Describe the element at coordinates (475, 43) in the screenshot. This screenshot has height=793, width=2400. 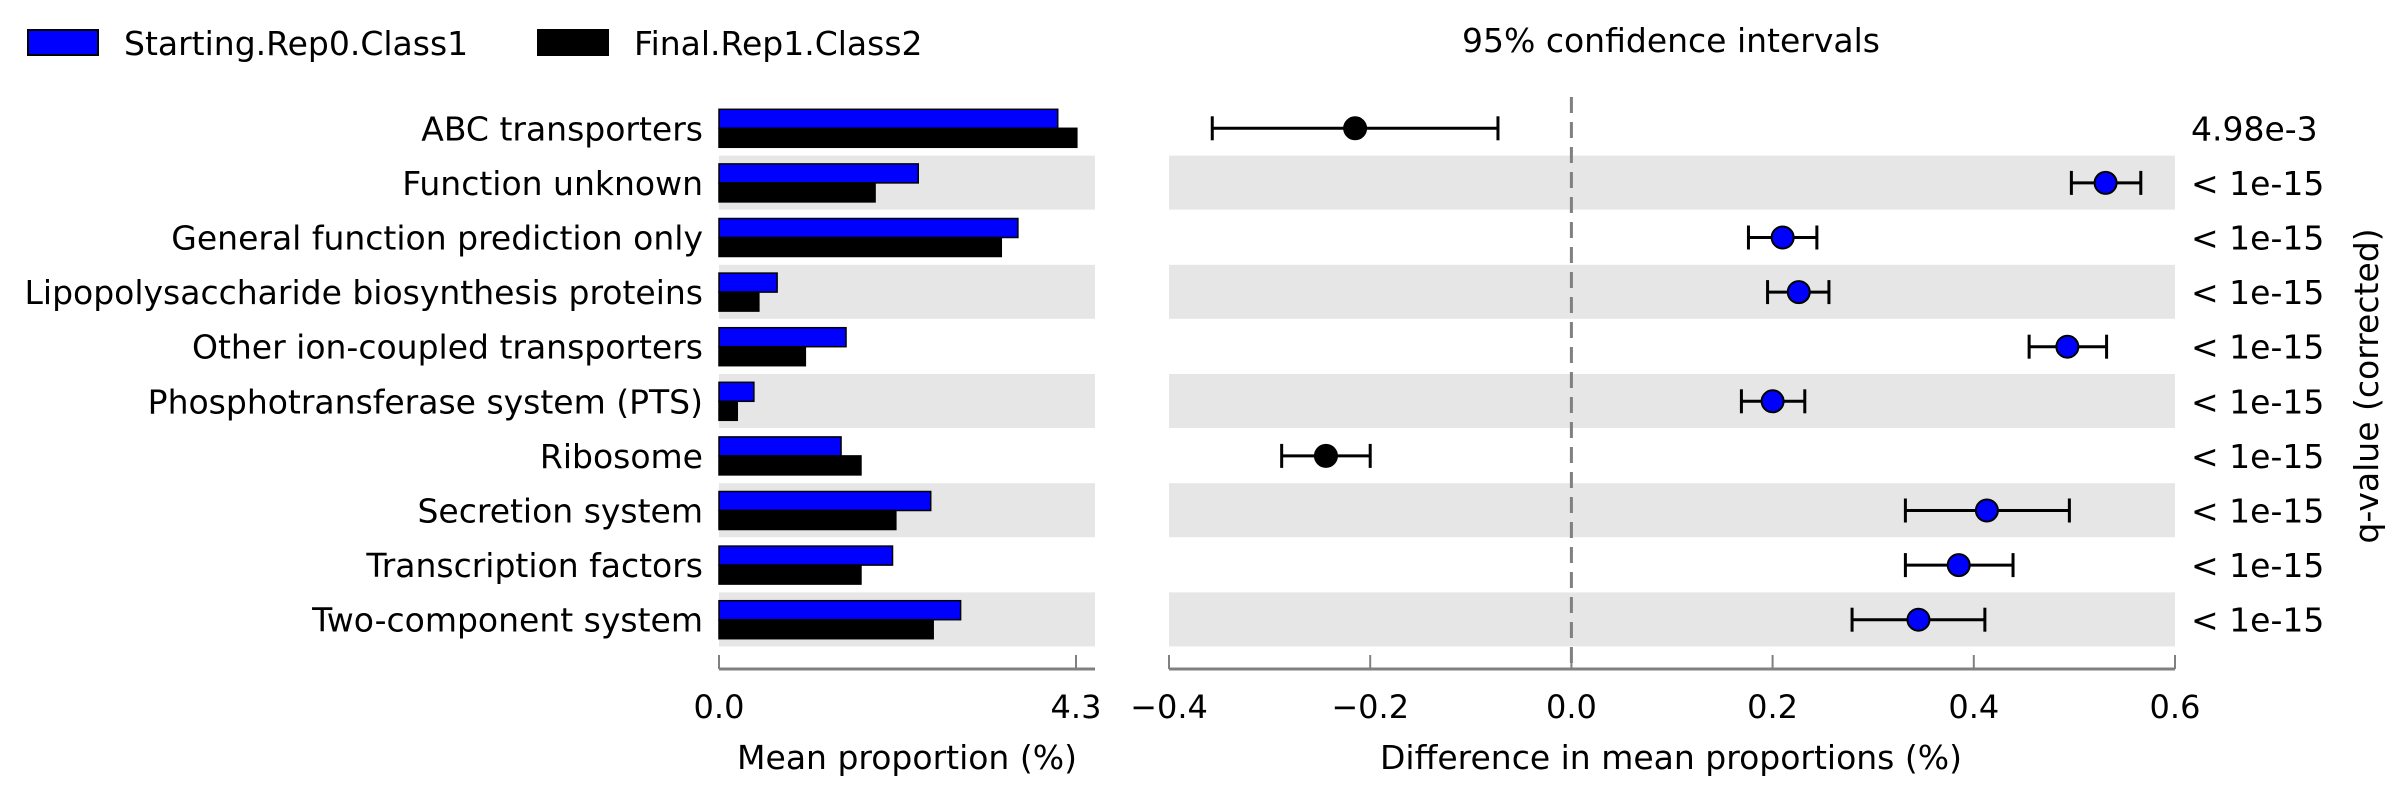
I see `legend: Starting.Rep0.Class1 Final.Rep1.Class2` at that location.